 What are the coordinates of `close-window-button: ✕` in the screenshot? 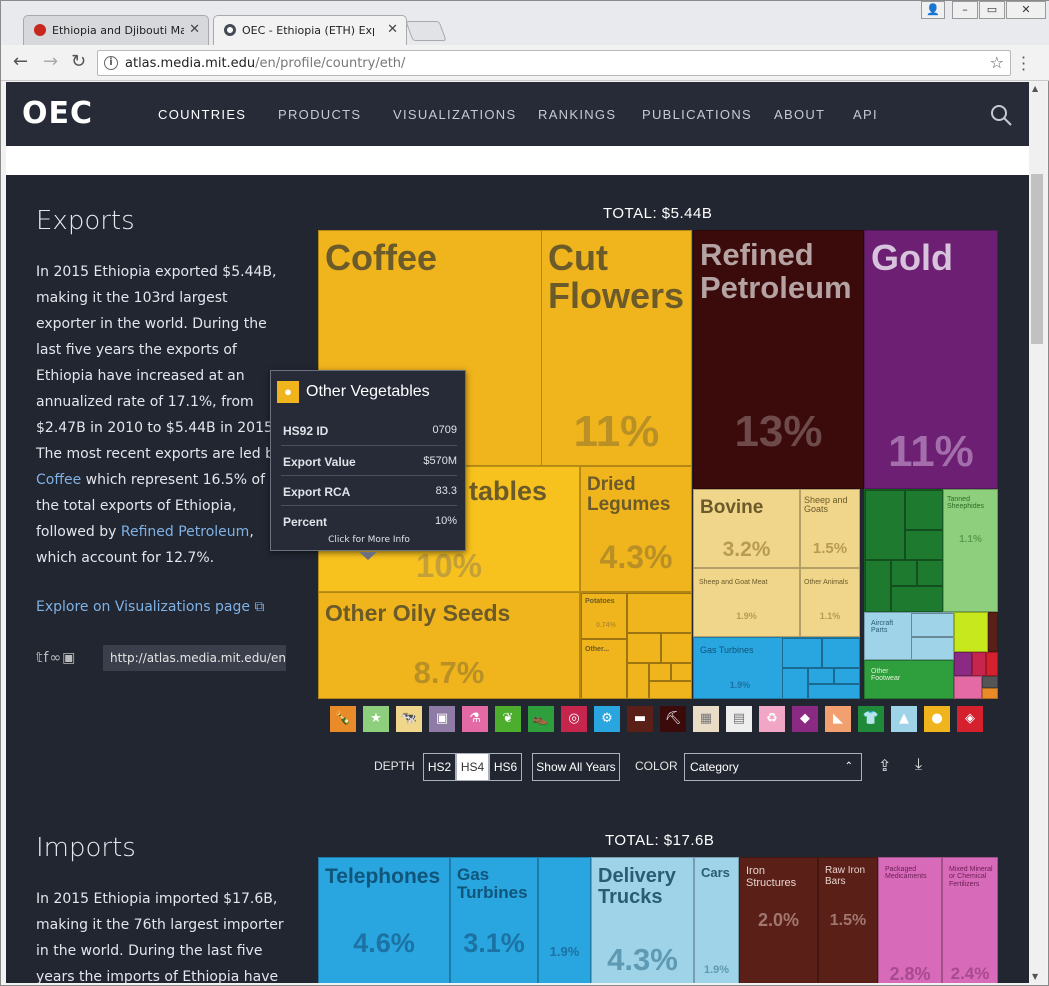 It's located at (1026, 10).